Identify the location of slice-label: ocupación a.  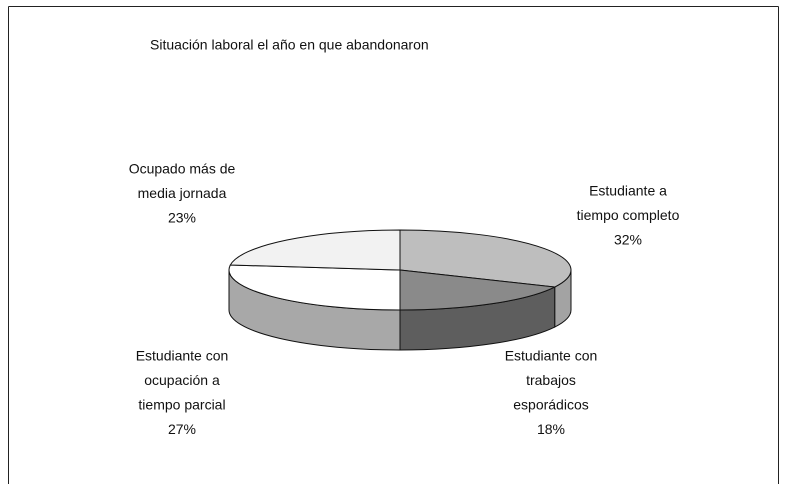
(182, 380).